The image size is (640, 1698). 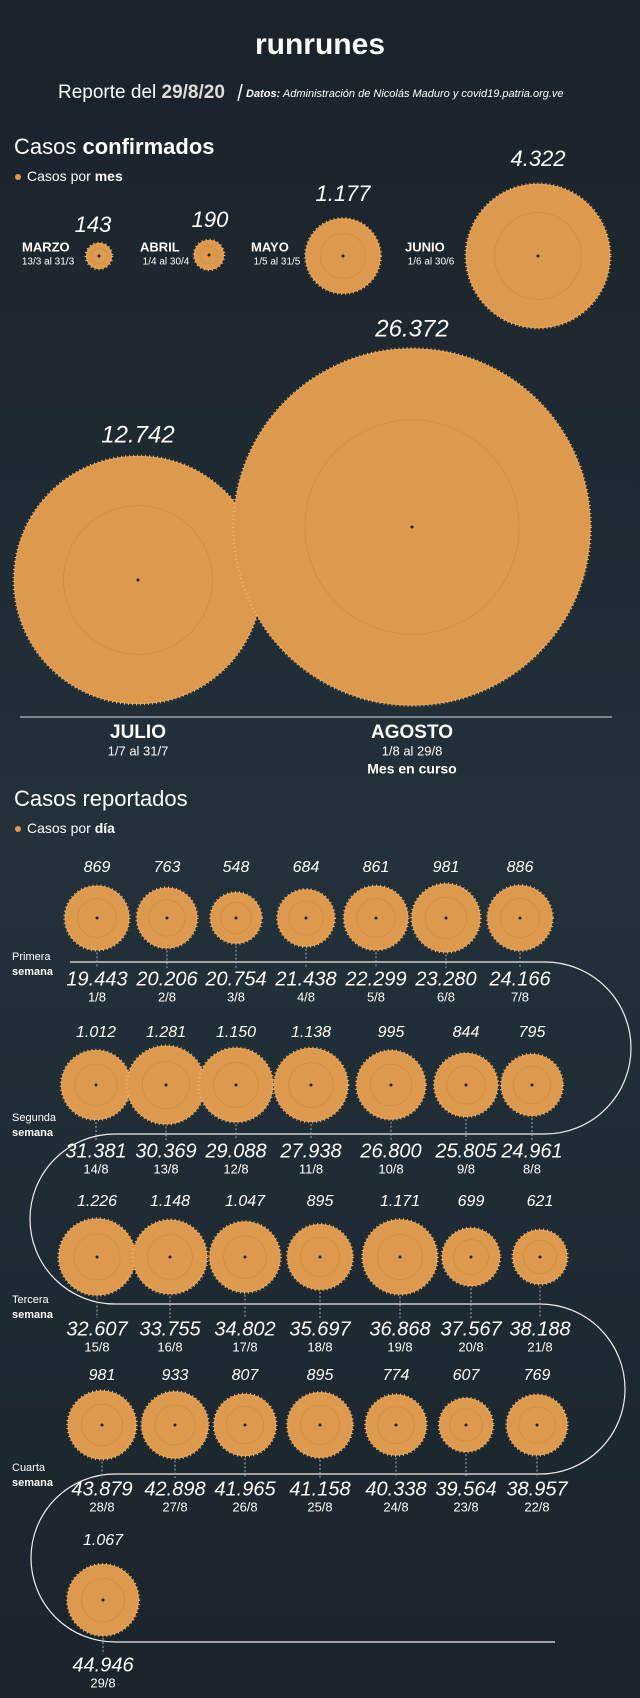 I want to click on day-date: 19/8, so click(x=399, y=1346).